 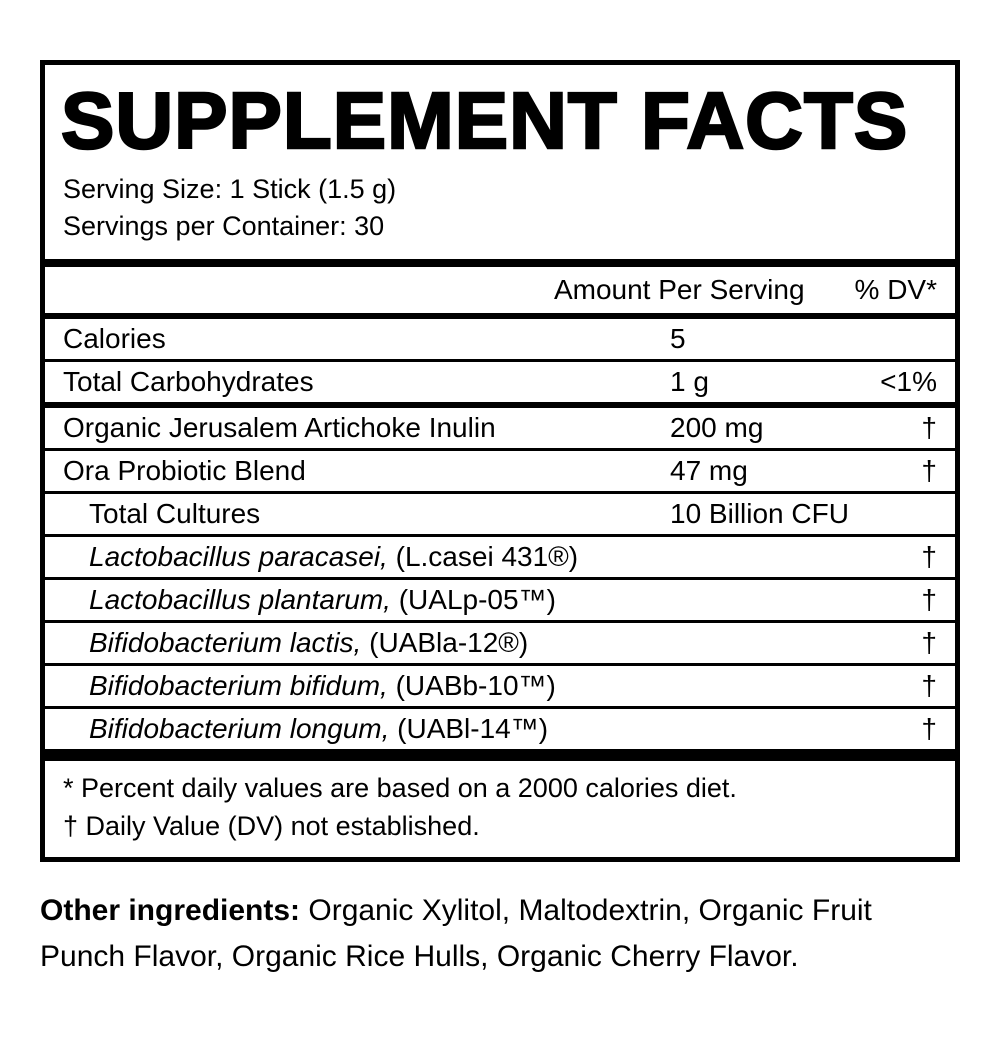 What do you see at coordinates (500, 290) in the screenshot?
I see `table-header: Amount Per Serving % DV*` at bounding box center [500, 290].